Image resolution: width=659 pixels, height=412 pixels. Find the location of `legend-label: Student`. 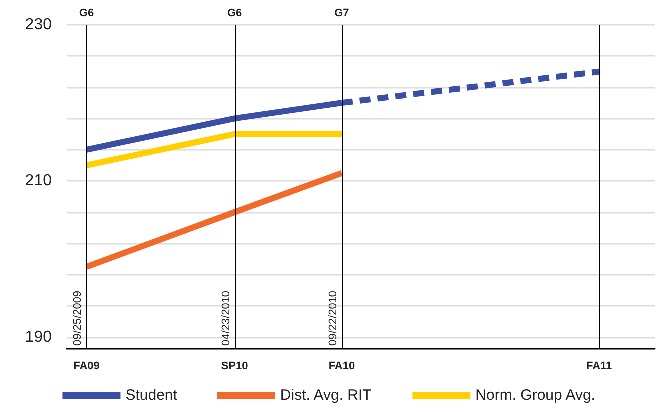

legend-label: Student is located at coordinates (152, 395).